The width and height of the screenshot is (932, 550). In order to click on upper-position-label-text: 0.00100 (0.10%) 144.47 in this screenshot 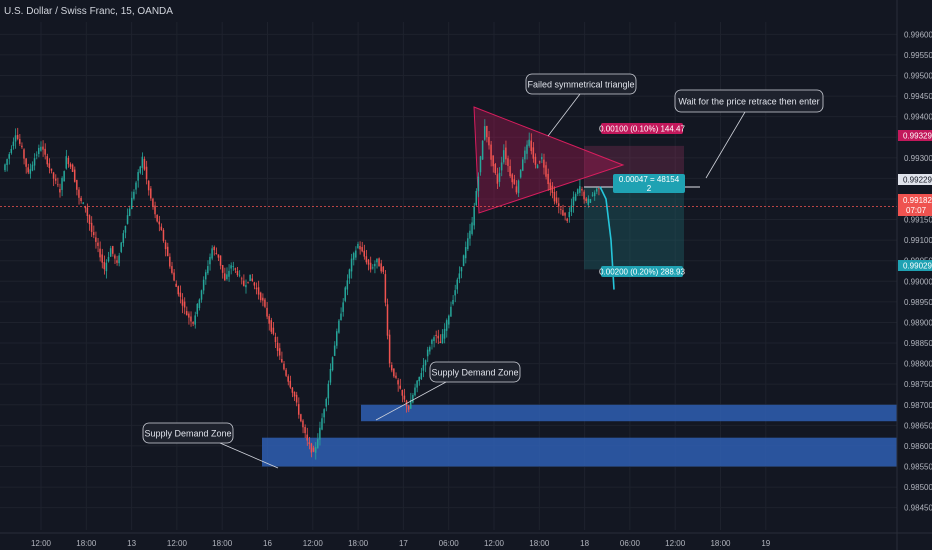, I will do `click(642, 129)`.